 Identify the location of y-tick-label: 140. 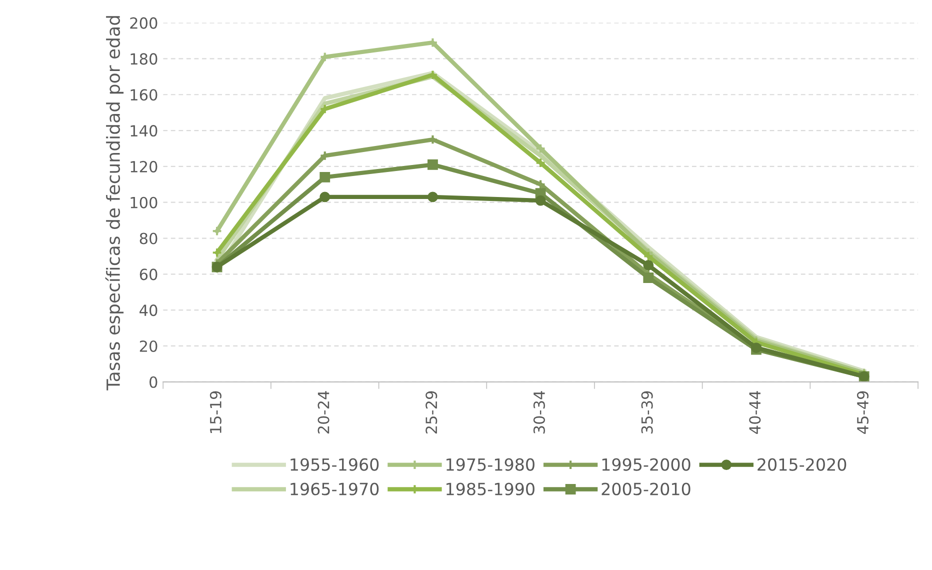
(144, 130).